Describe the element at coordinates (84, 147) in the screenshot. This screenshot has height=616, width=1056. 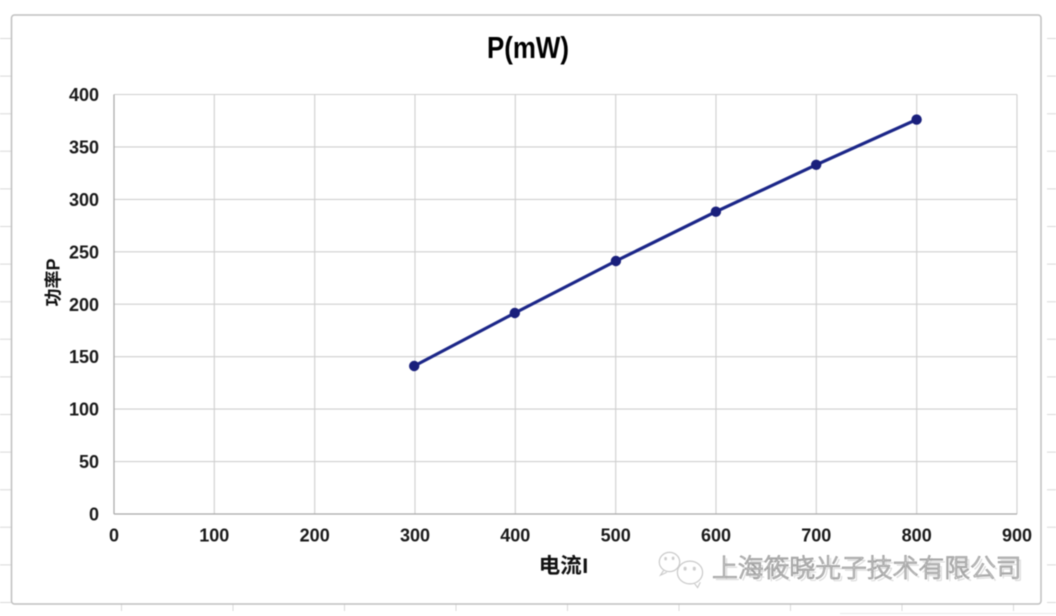
I see `svg-text: 350` at that location.